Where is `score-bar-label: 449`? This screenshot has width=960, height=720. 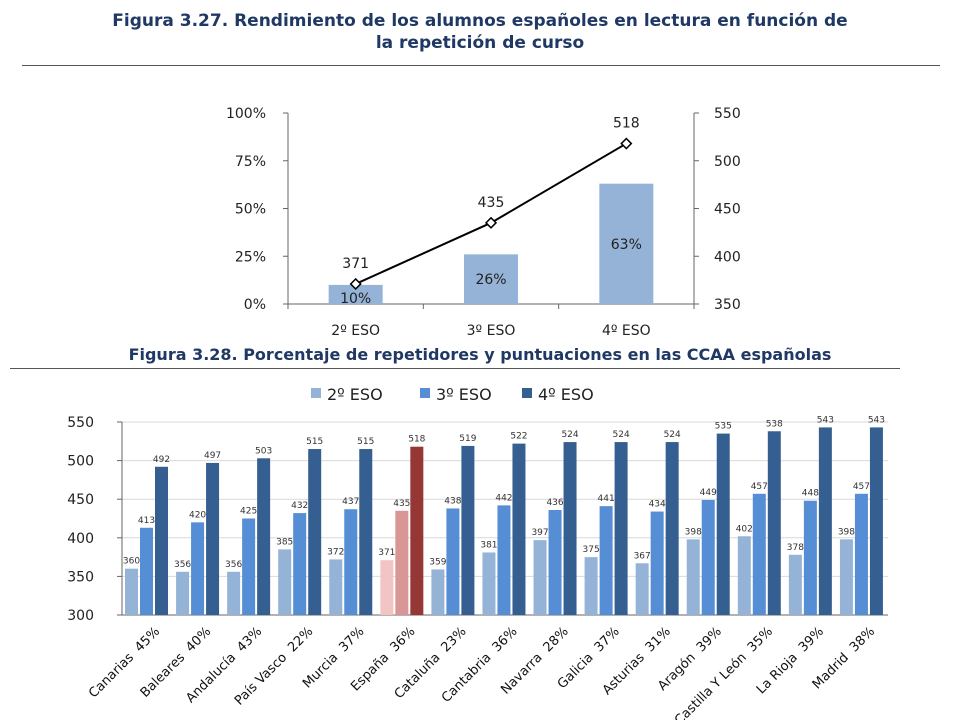
score-bar-label: 449 is located at coordinates (708, 493).